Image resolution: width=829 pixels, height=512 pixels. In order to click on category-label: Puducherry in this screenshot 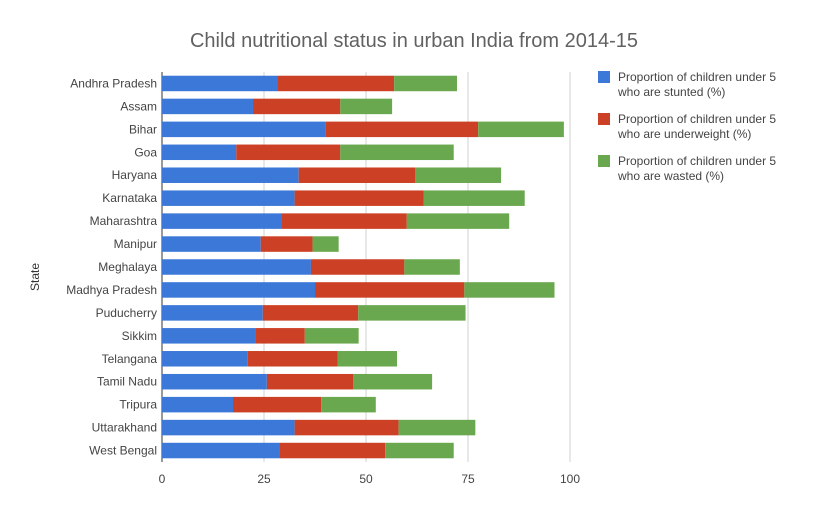, I will do `click(126, 313)`.